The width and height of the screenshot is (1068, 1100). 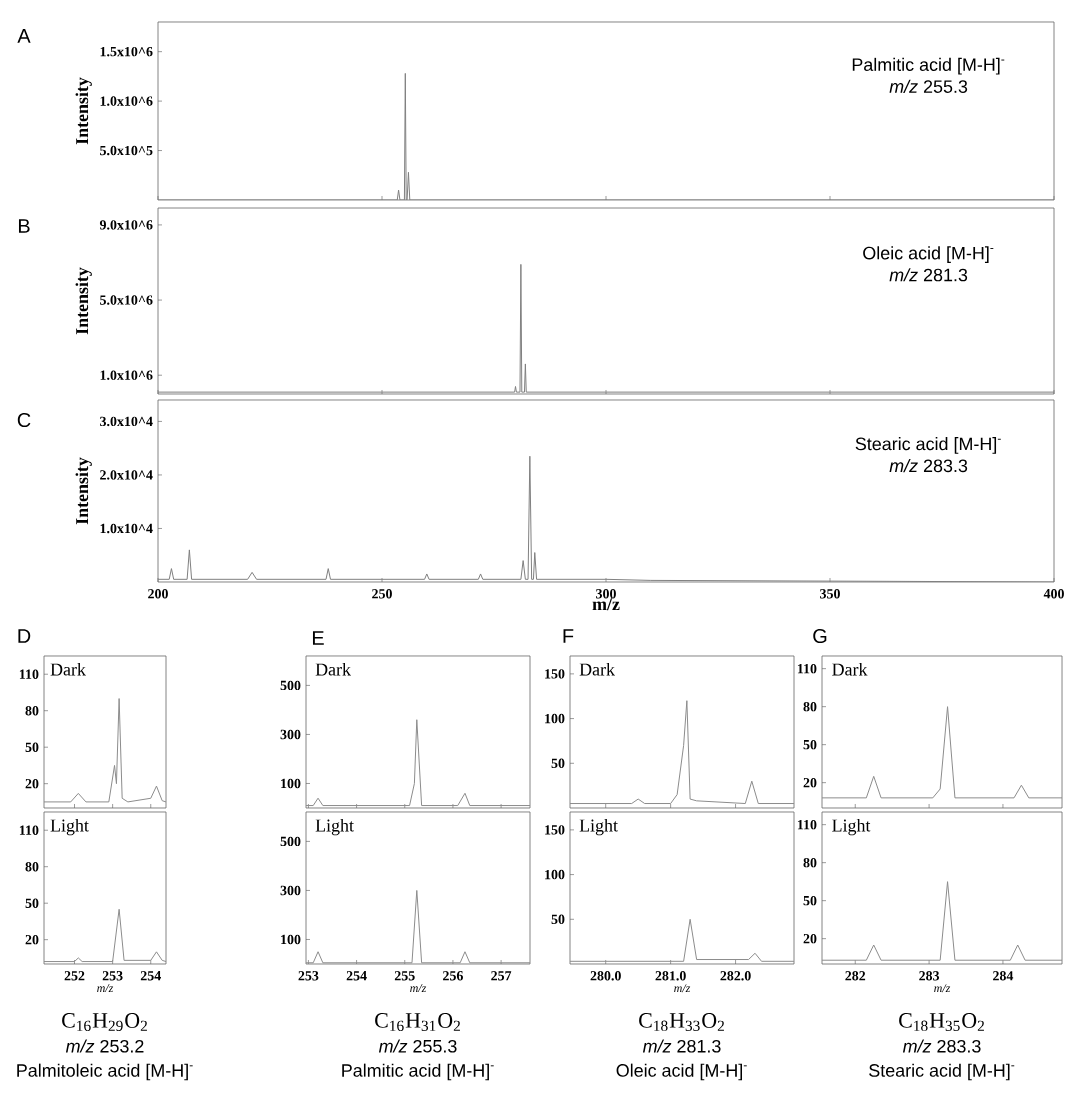 What do you see at coordinates (941, 1022) in the screenshot?
I see `text: C$_{18}$H$_{35}$O$_{2}$` at bounding box center [941, 1022].